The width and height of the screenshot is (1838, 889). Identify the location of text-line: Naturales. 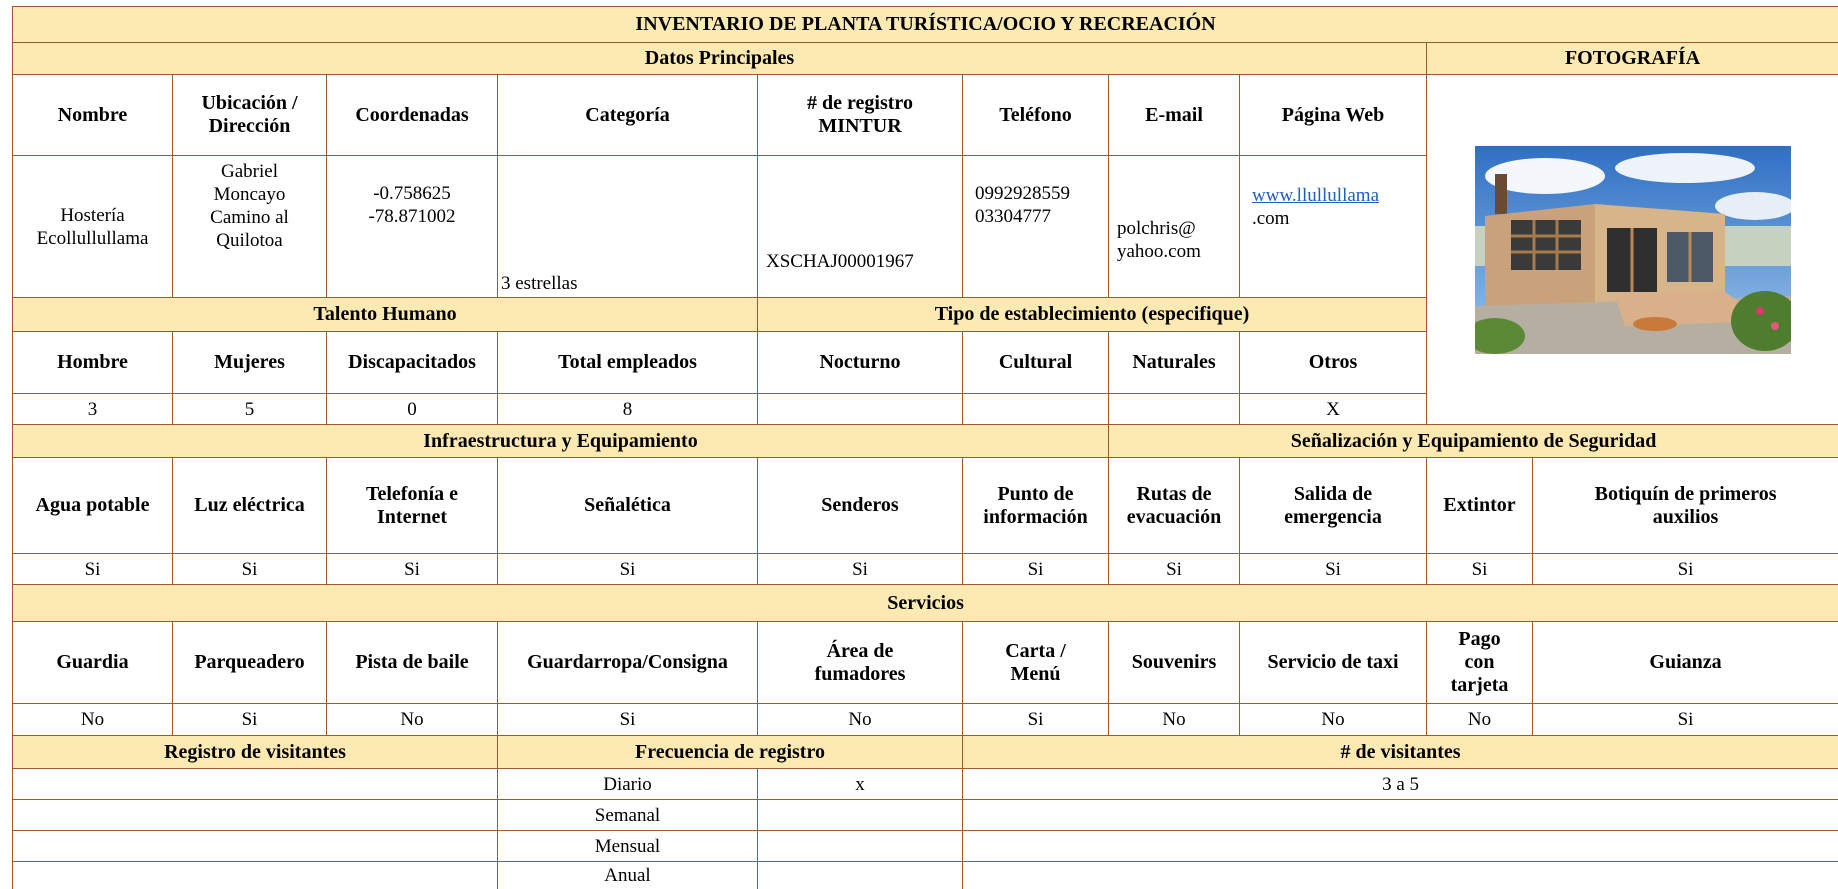
(1174, 362).